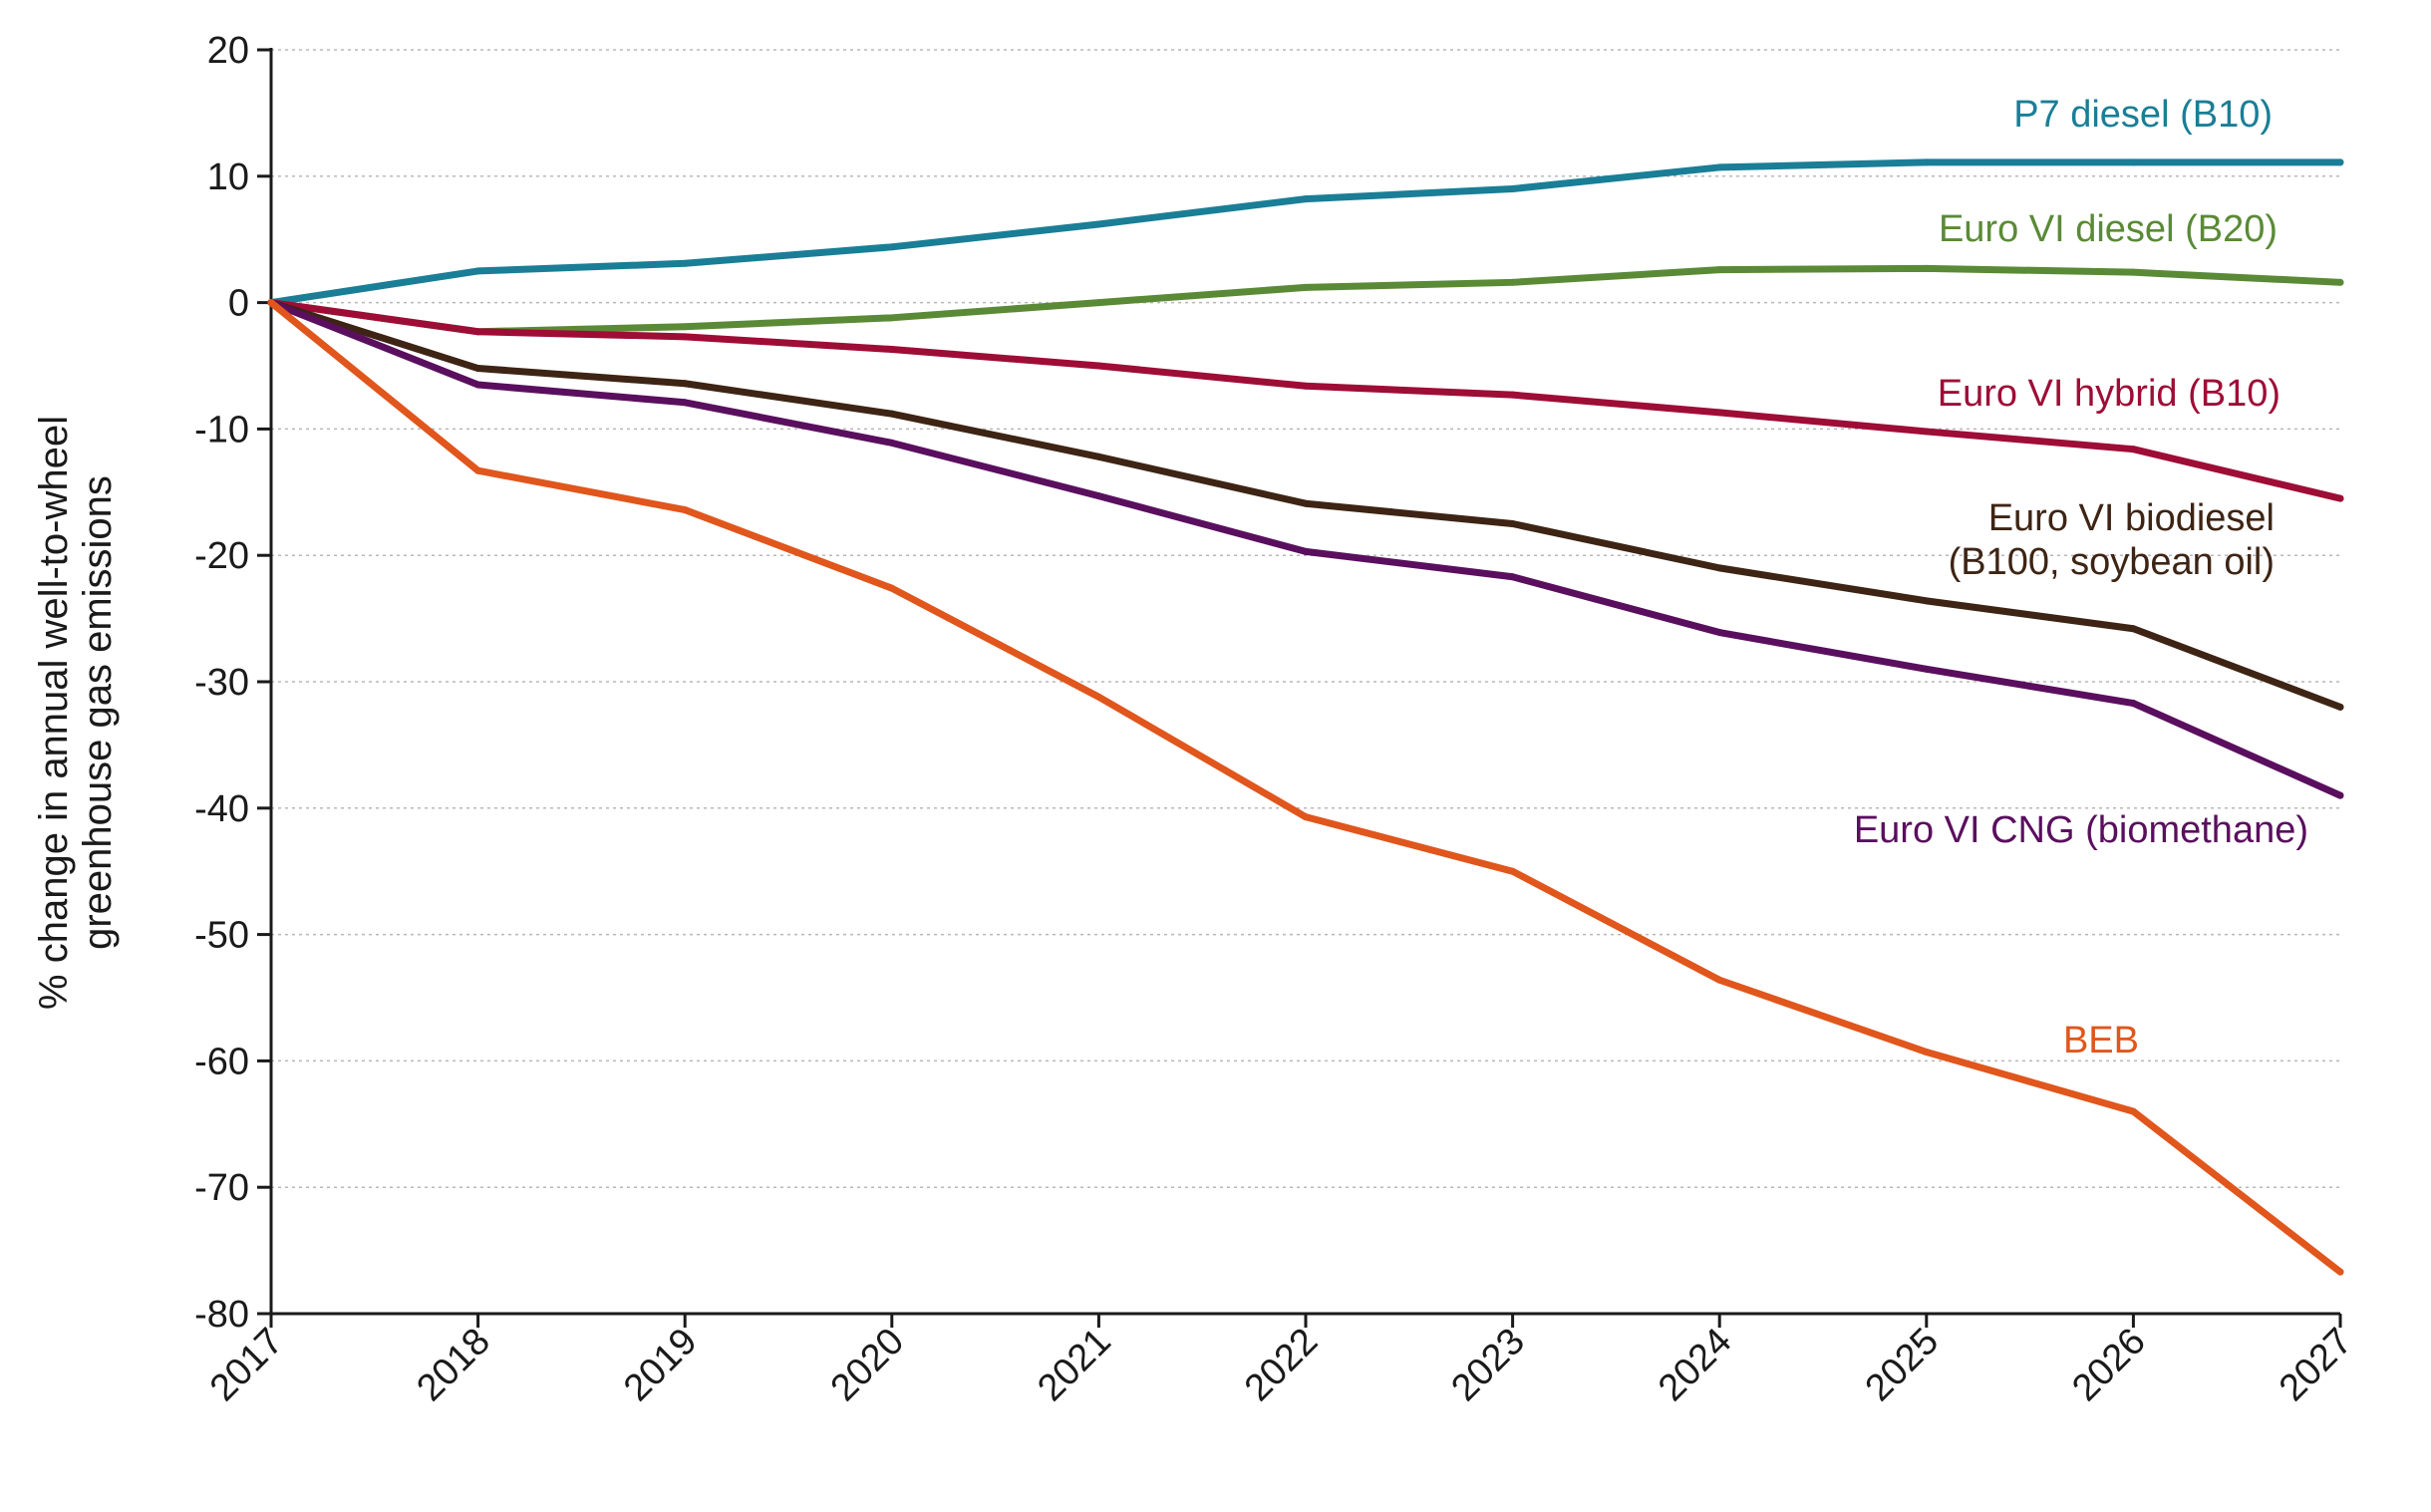  I want to click on series-label-line: Euro VI diesel (B20), so click(2108, 229).